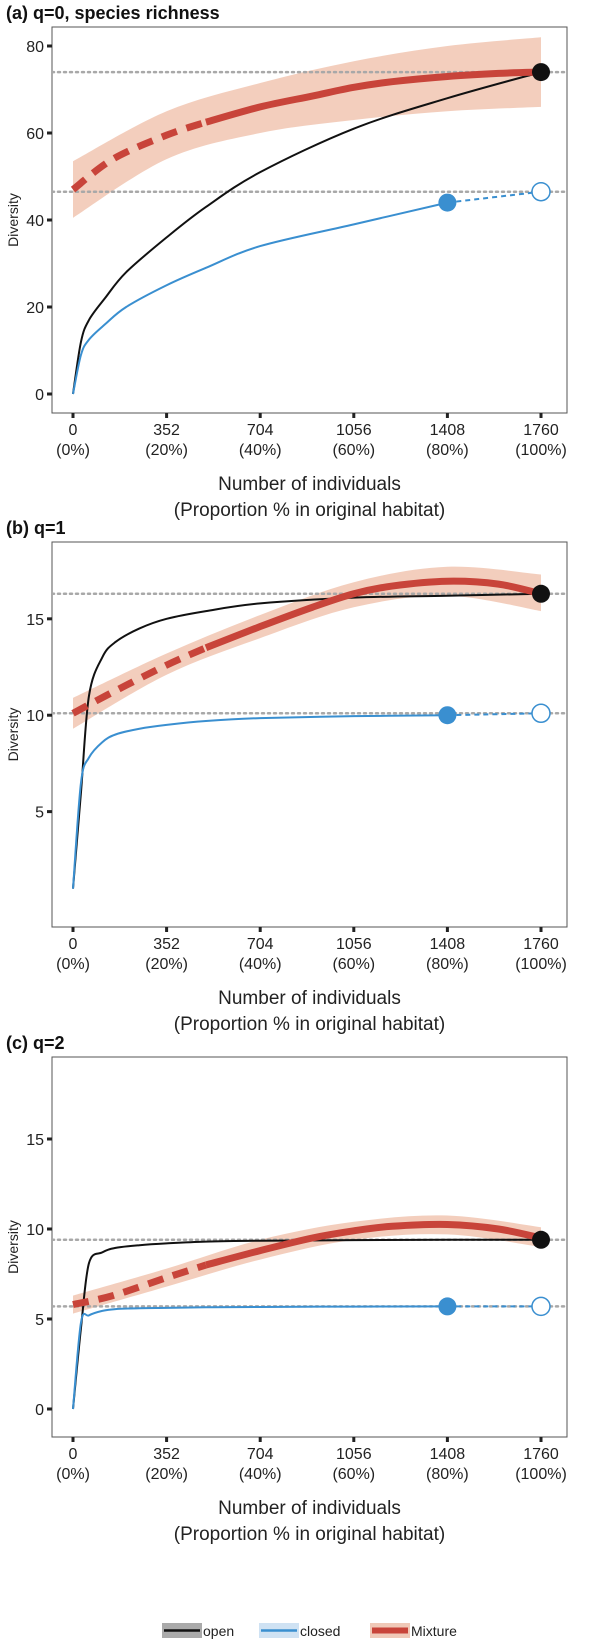 The image size is (600, 1650). I want to click on legend-label: open, so click(218, 1631).